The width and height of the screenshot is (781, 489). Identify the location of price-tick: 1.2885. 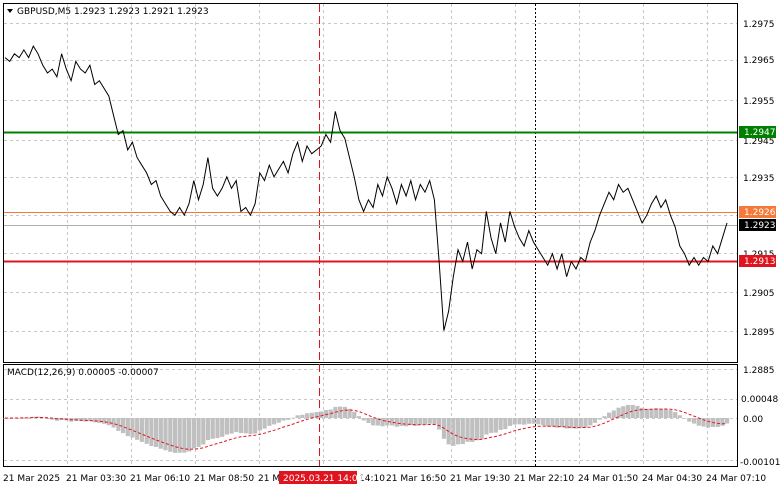
(759, 371).